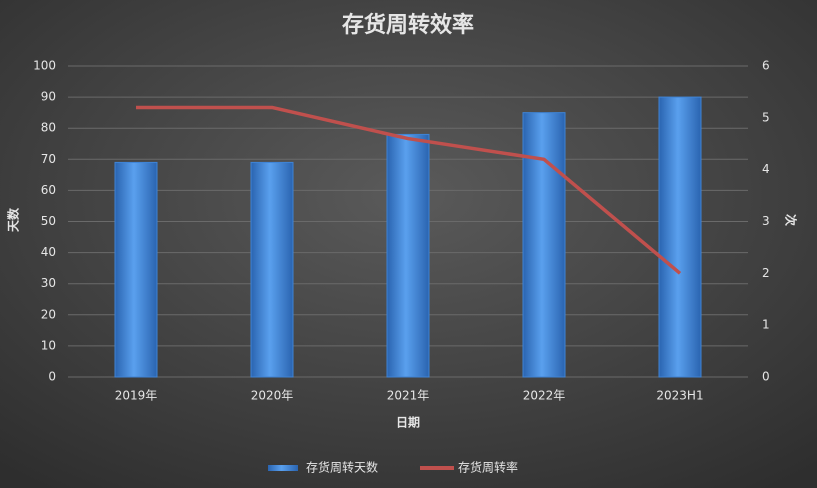 The image size is (817, 488). I want to click on y-tick-label: 10, so click(48, 345).